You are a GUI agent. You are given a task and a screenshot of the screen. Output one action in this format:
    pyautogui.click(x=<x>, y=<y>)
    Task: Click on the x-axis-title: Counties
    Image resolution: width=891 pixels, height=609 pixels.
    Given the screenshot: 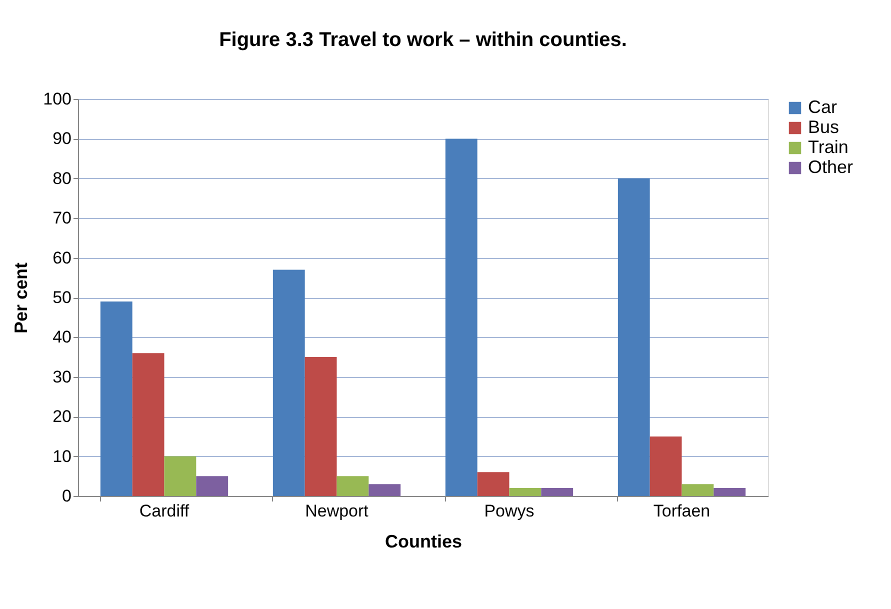 What is the action you would take?
    pyautogui.click(x=423, y=542)
    